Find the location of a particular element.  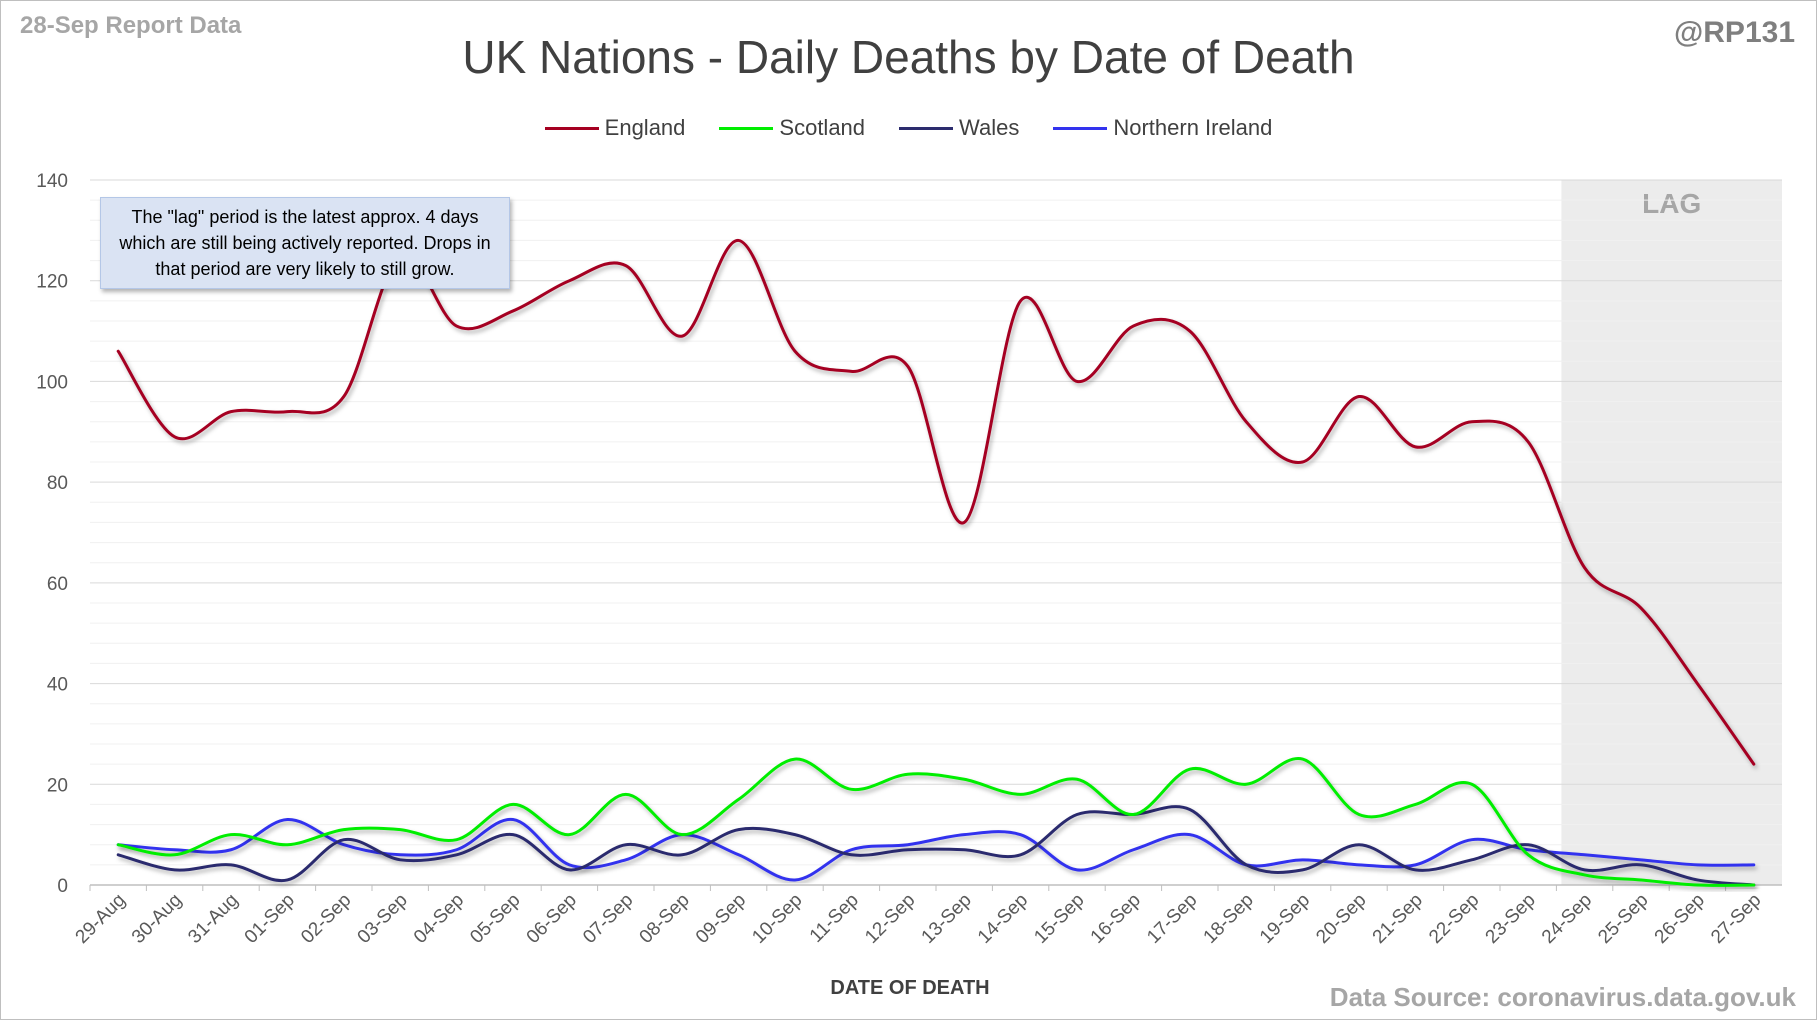

y-tick-label: 0 is located at coordinates (62, 886).